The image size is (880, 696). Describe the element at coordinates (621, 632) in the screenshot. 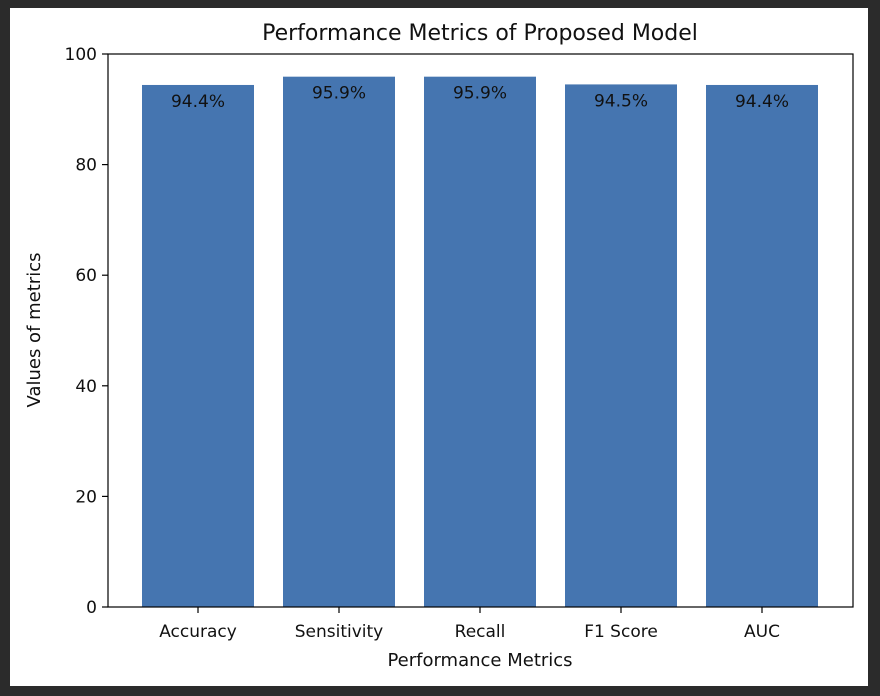

I see `x-tick-label: F1 Score` at that location.